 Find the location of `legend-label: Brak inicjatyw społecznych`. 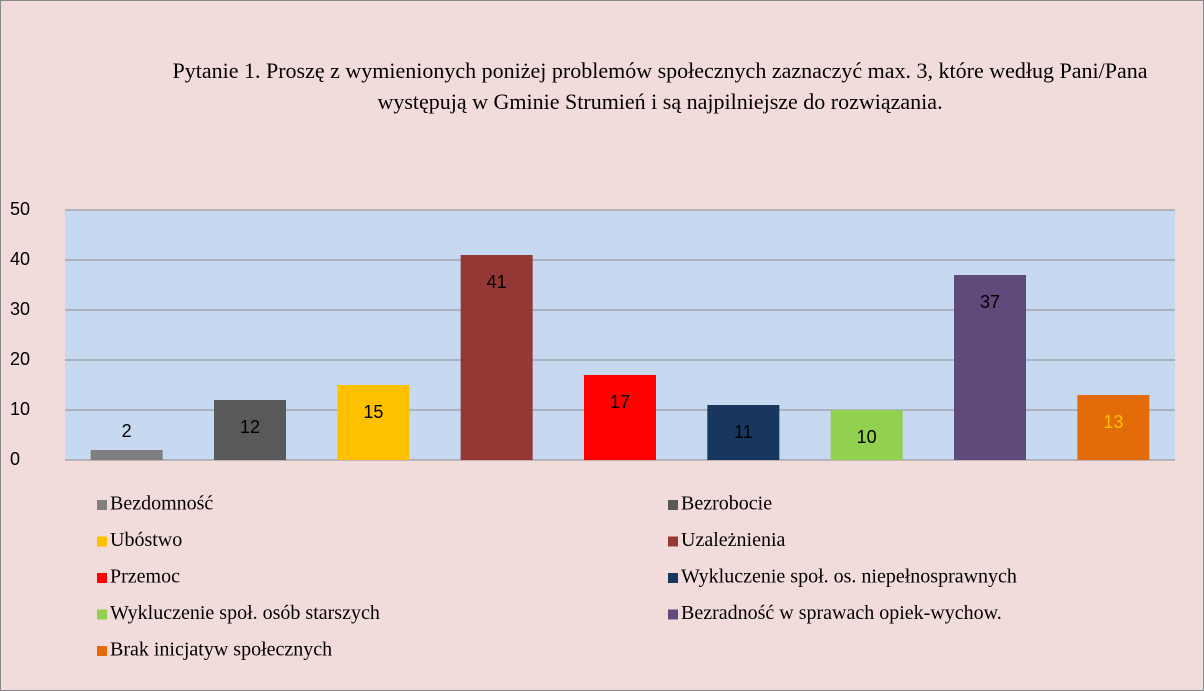

legend-label: Brak inicjatyw społecznych is located at coordinates (221, 650).